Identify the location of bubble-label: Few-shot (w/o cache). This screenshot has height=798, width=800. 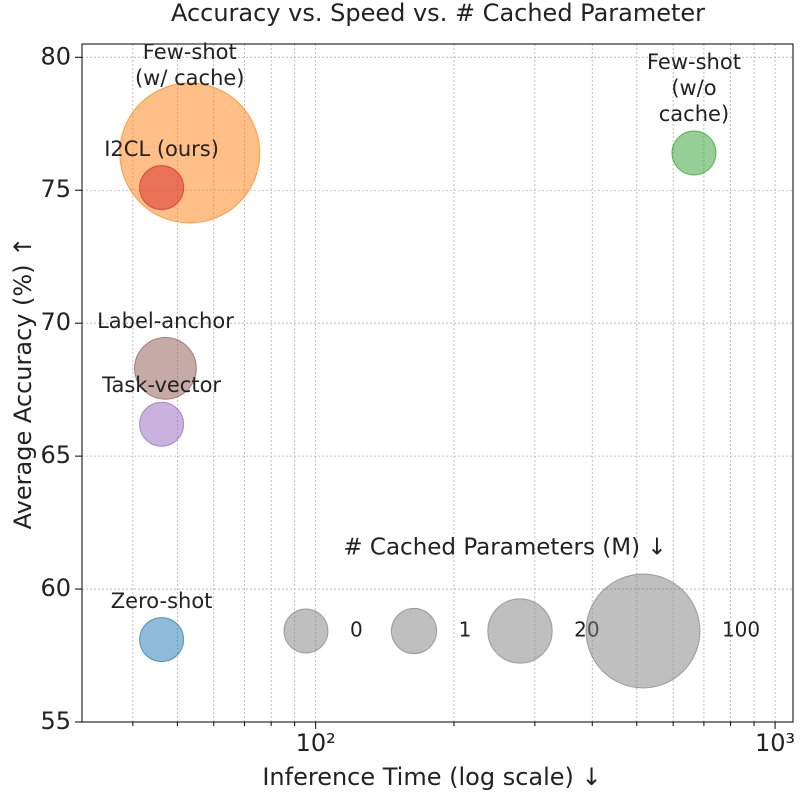
(694, 88).